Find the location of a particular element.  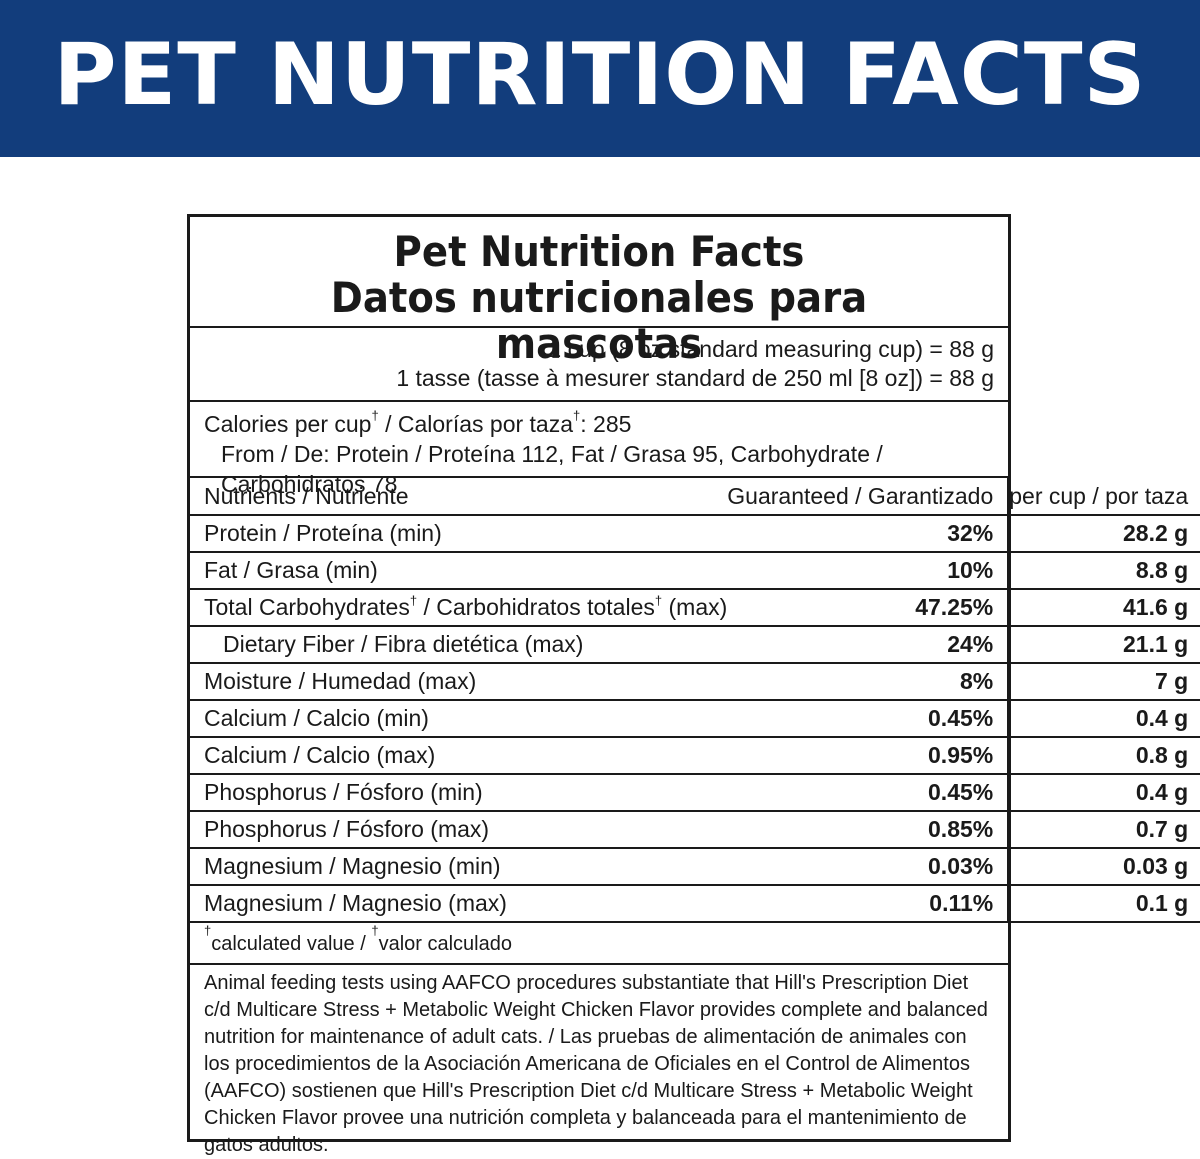

header-banner: PET NUTRITION FACTS is located at coordinates (600, 78).